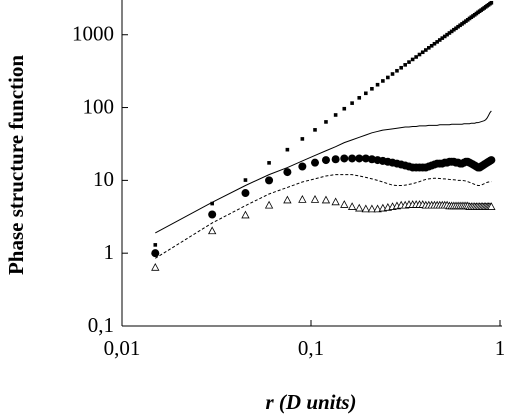 The width and height of the screenshot is (506, 417). Describe the element at coordinates (310, 402) in the screenshot. I see `x-axis-label: r (D units)` at that location.